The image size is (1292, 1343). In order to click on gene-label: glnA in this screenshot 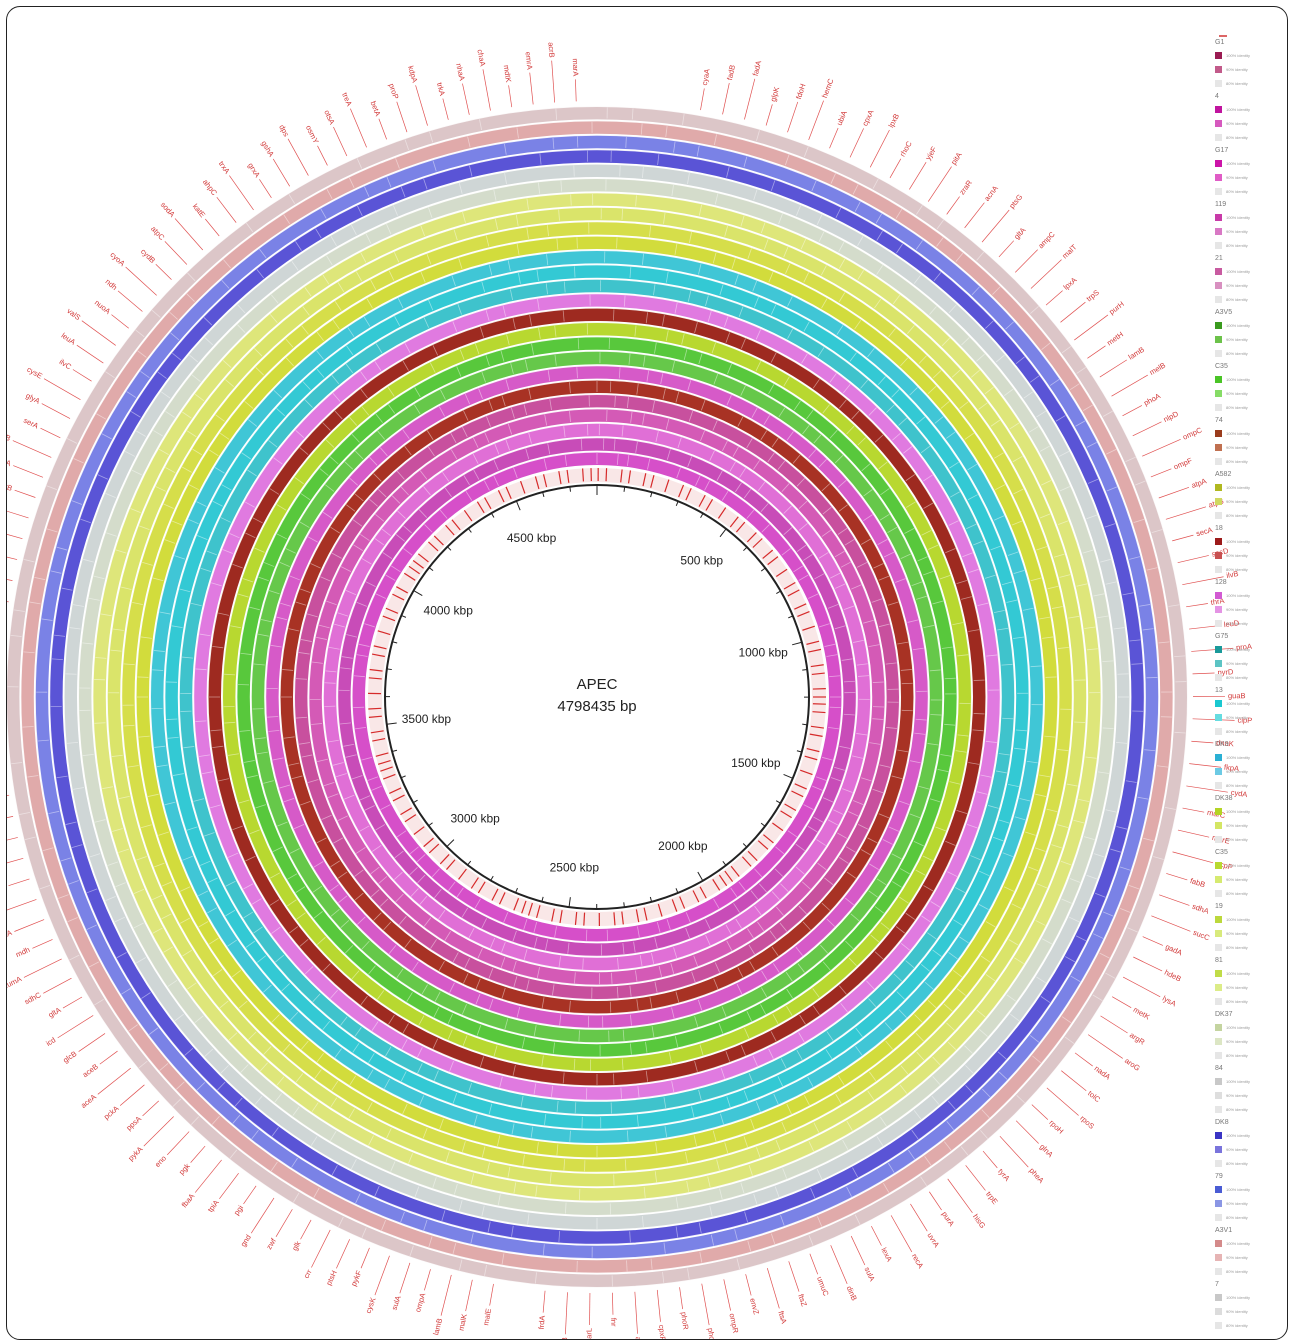, I will do `click(1046, 1150)`.